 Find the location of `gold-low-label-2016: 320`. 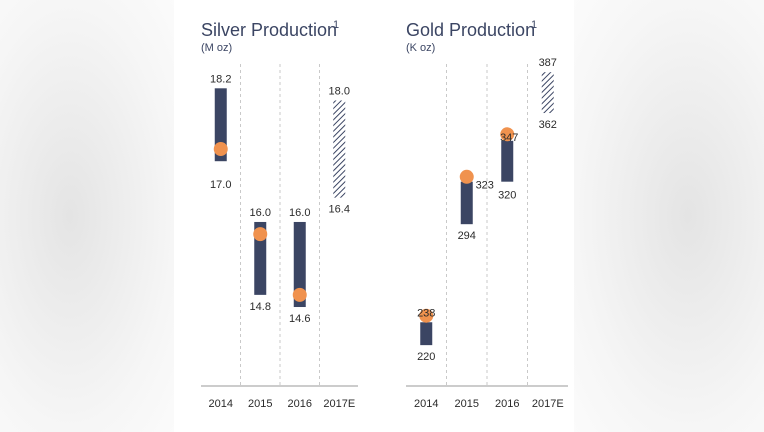

gold-low-label-2016: 320 is located at coordinates (507, 196).